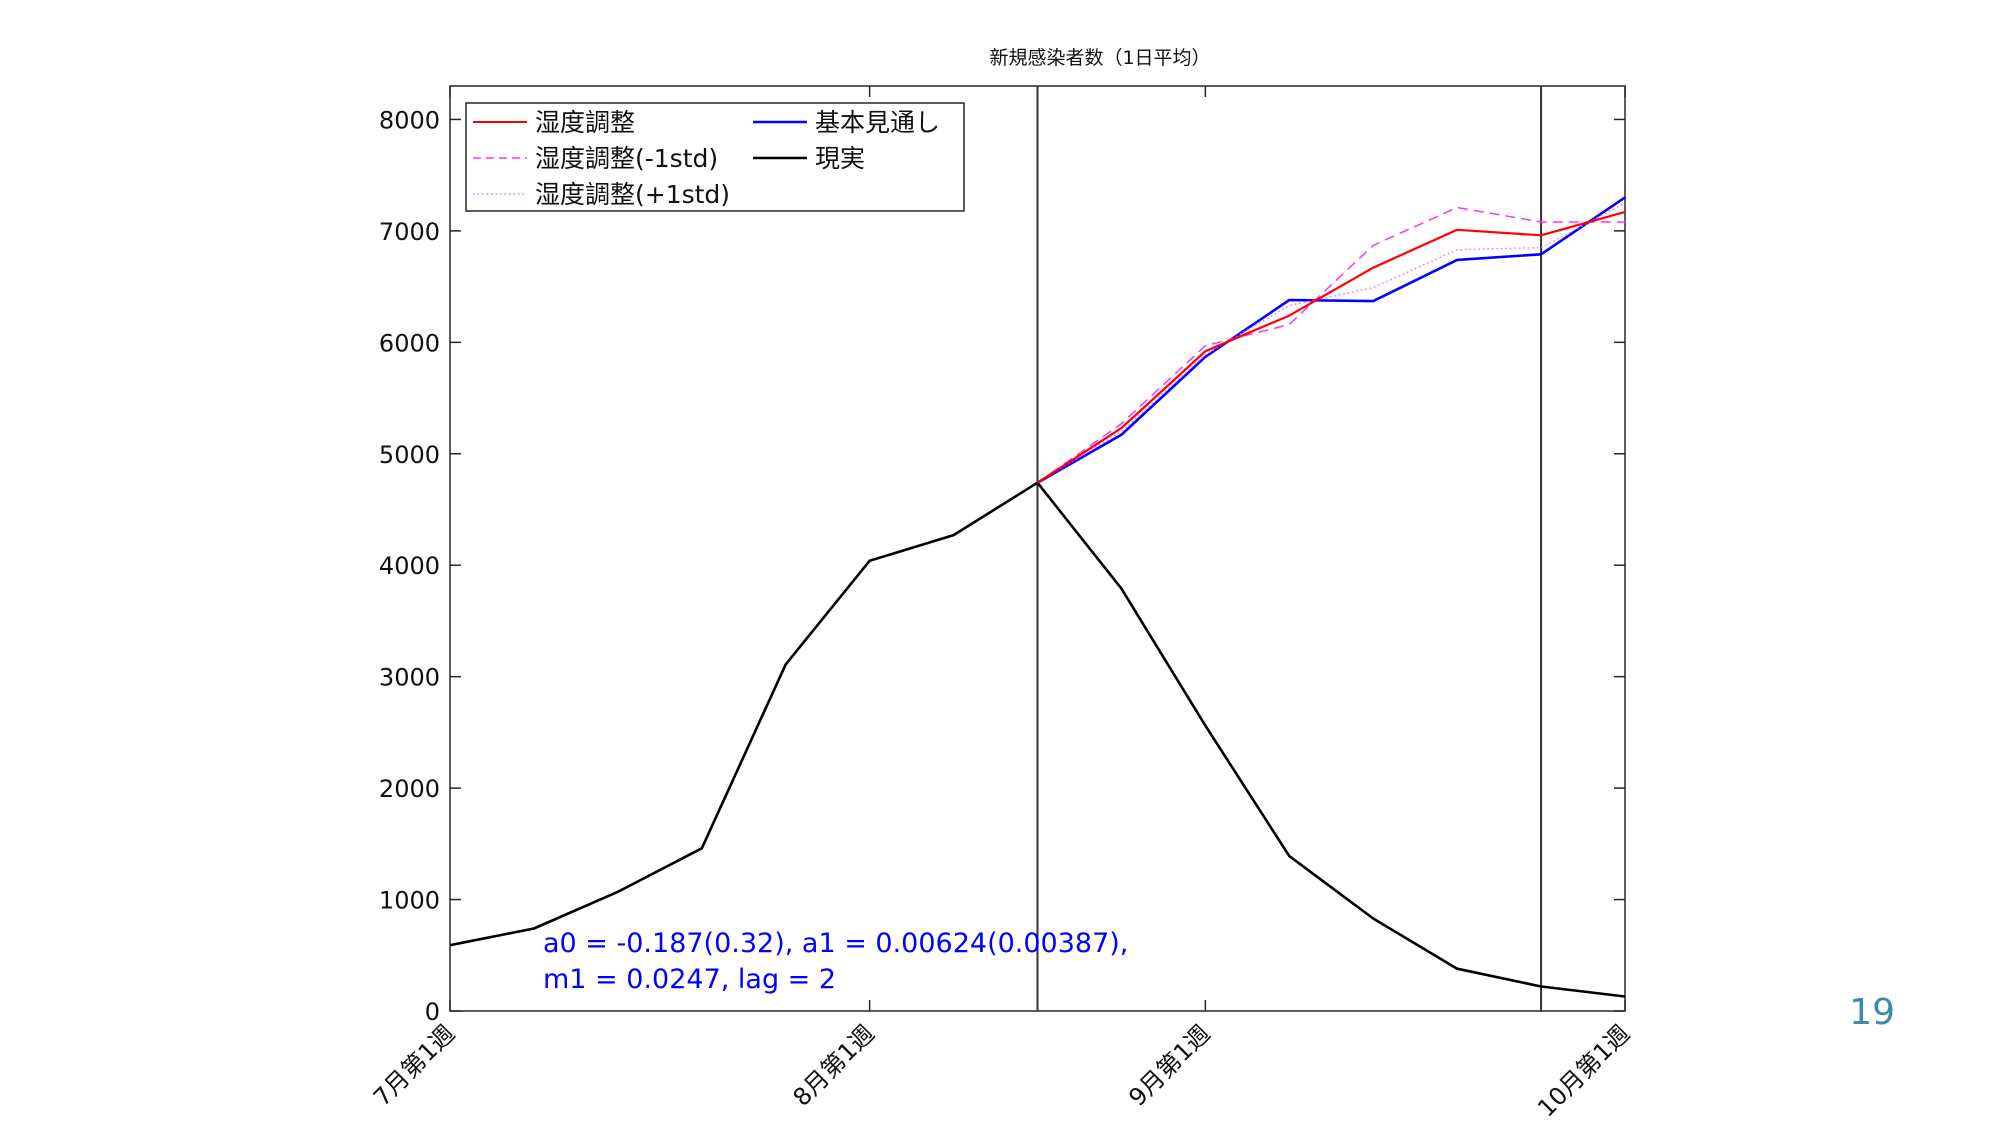 The width and height of the screenshot is (2000, 1125). What do you see at coordinates (409, 455) in the screenshot?
I see `y-tick-label: 5000` at bounding box center [409, 455].